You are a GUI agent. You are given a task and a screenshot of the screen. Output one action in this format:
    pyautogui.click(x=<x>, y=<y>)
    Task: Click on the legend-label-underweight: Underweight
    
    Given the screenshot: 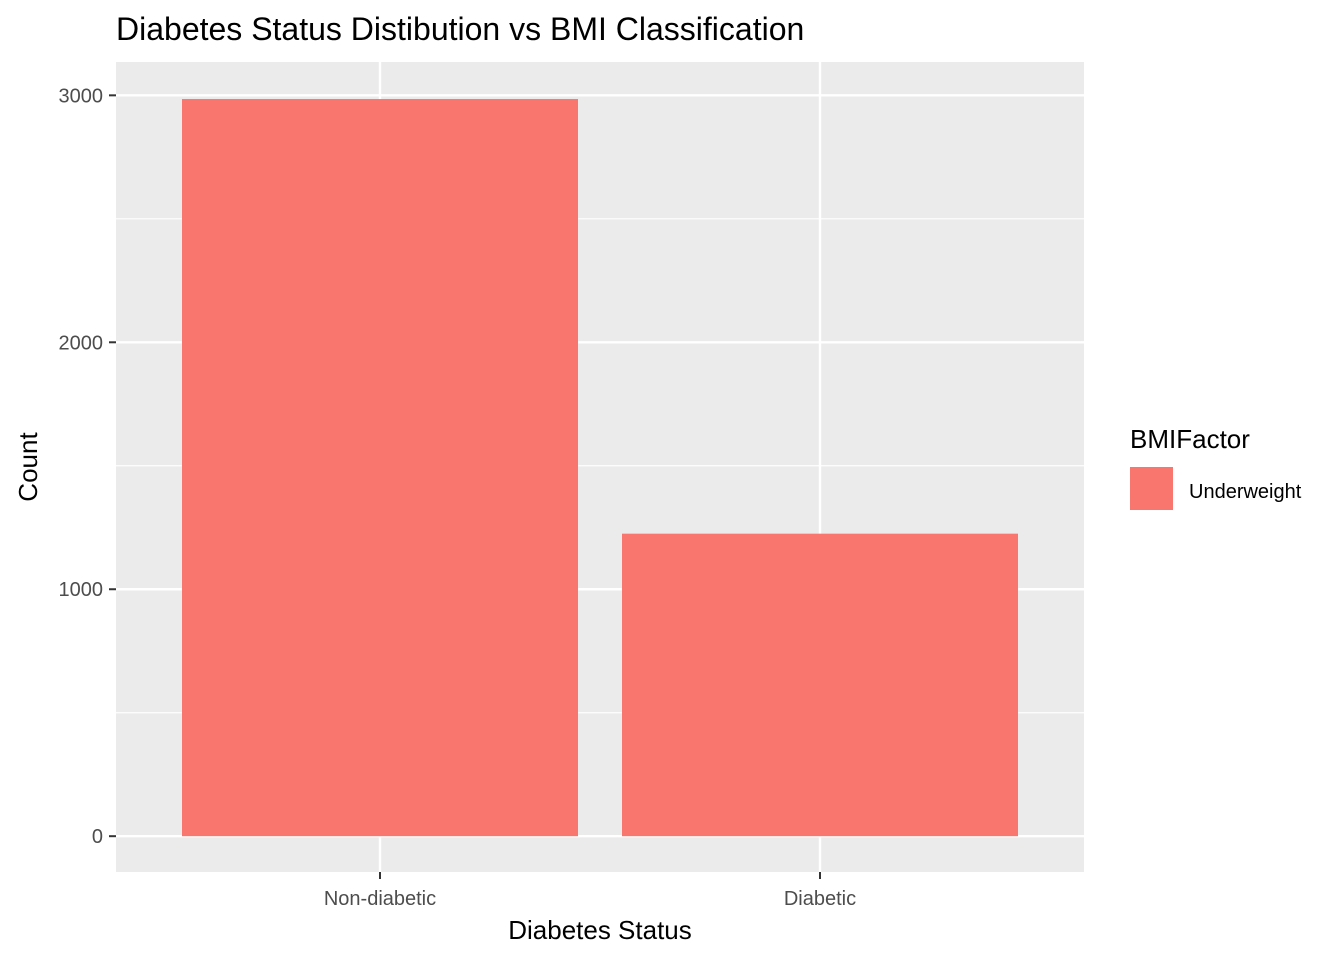 What is the action you would take?
    pyautogui.click(x=1245, y=492)
    